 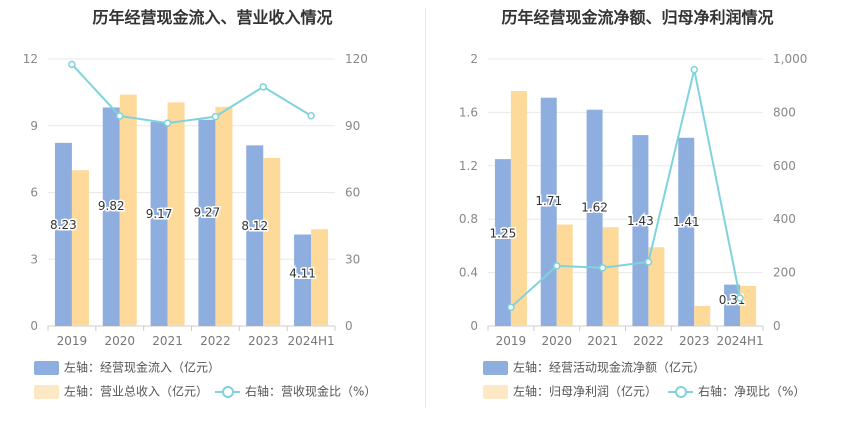 What do you see at coordinates (352, 126) in the screenshot?
I see `right-tick-label: 90` at bounding box center [352, 126].